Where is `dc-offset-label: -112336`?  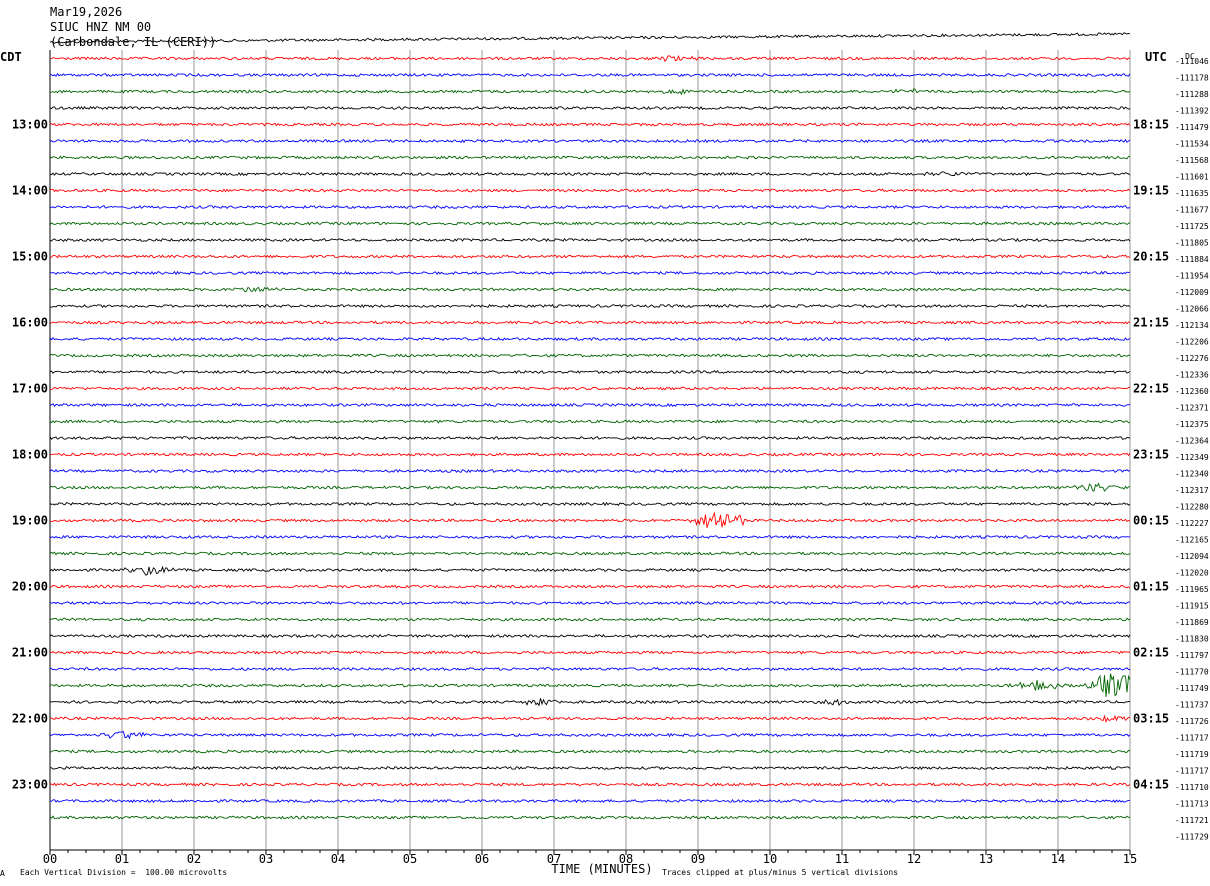 dc-offset-label: -112336 is located at coordinates (1192, 375).